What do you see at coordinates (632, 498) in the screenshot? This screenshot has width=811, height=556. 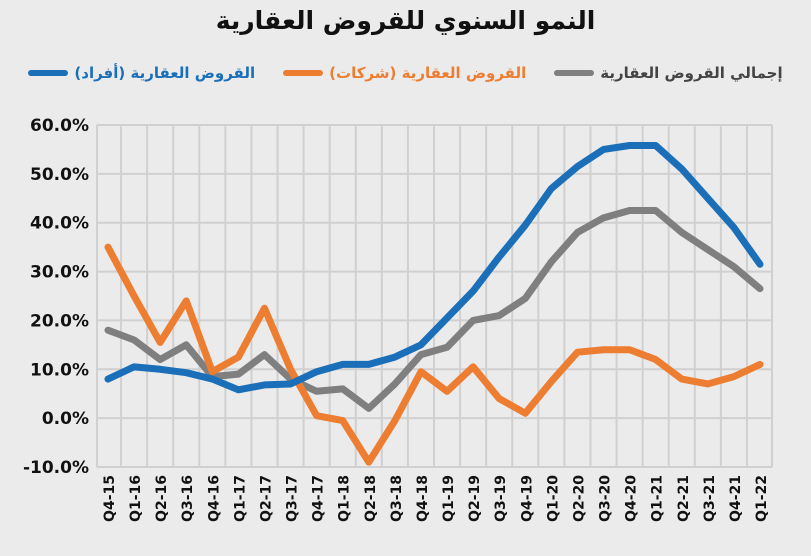 I see `x-tick-label: Q4-20` at bounding box center [632, 498].